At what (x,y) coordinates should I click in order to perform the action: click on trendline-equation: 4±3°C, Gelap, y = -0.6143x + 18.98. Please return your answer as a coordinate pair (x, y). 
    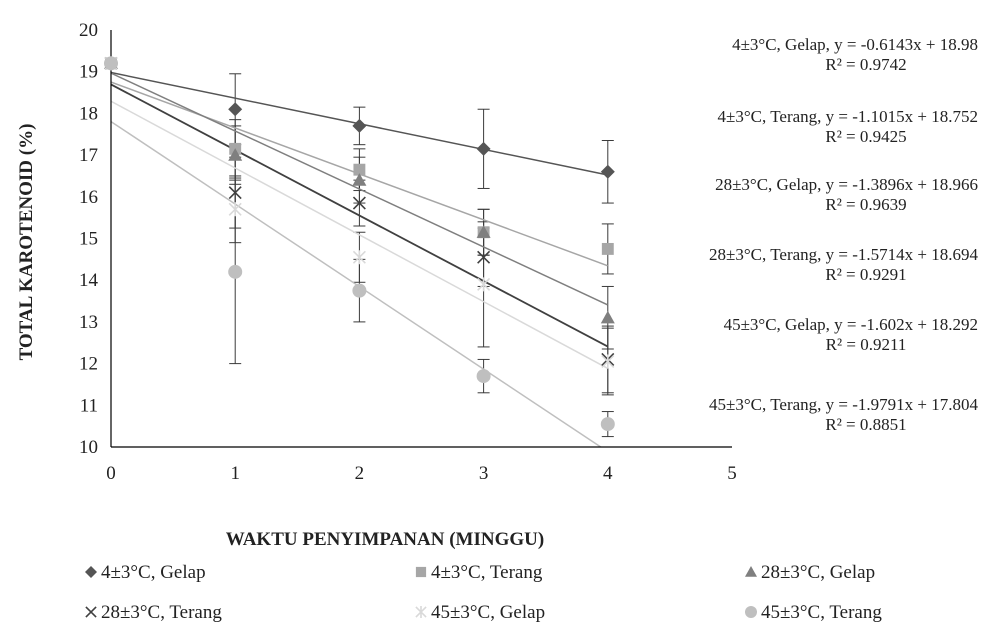
    Looking at the image, I should click on (855, 44).